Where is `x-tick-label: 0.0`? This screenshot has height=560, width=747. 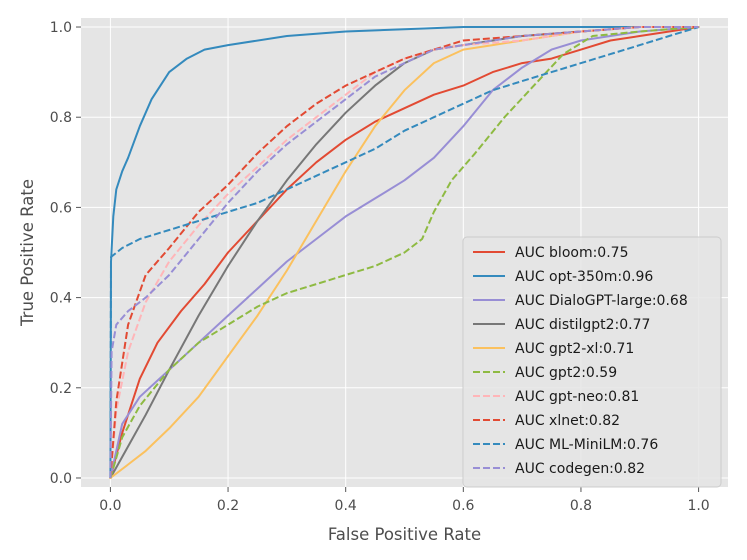 x-tick-label: 0.0 is located at coordinates (110, 506).